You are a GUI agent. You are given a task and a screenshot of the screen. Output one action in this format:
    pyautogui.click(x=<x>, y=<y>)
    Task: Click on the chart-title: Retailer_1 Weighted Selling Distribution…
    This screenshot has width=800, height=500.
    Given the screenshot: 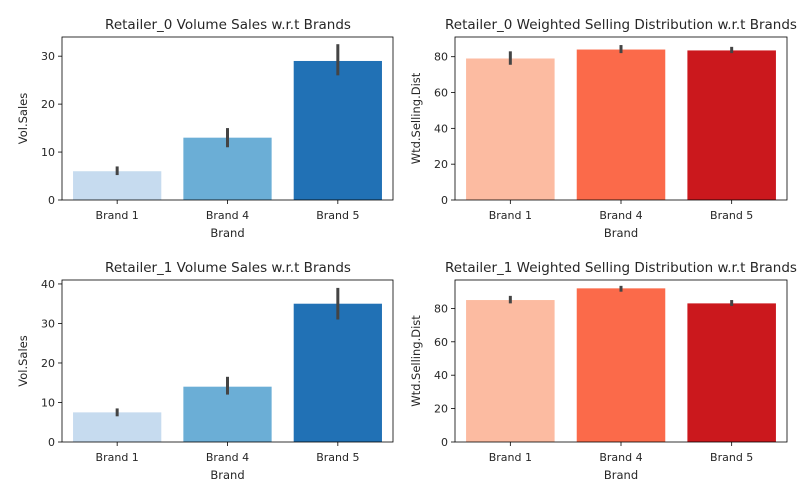 What is the action you would take?
    pyautogui.click(x=621, y=268)
    